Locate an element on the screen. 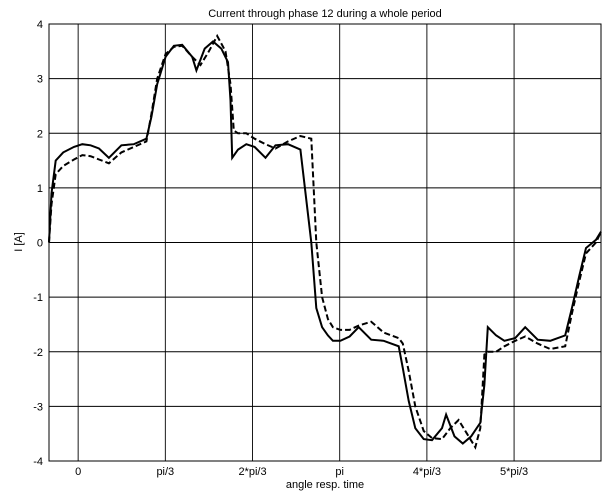 The image size is (605, 497). y-tick-label: 1 is located at coordinates (40, 189).